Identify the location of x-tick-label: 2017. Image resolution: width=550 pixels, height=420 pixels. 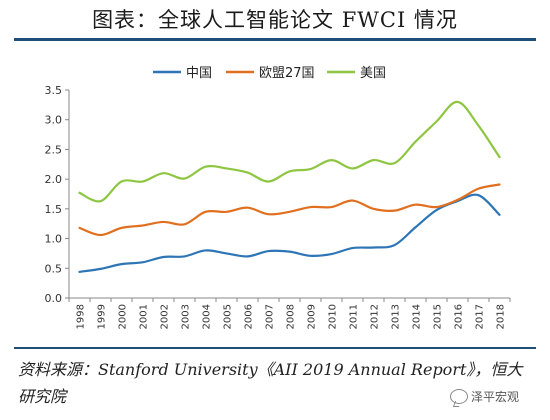
(480, 316).